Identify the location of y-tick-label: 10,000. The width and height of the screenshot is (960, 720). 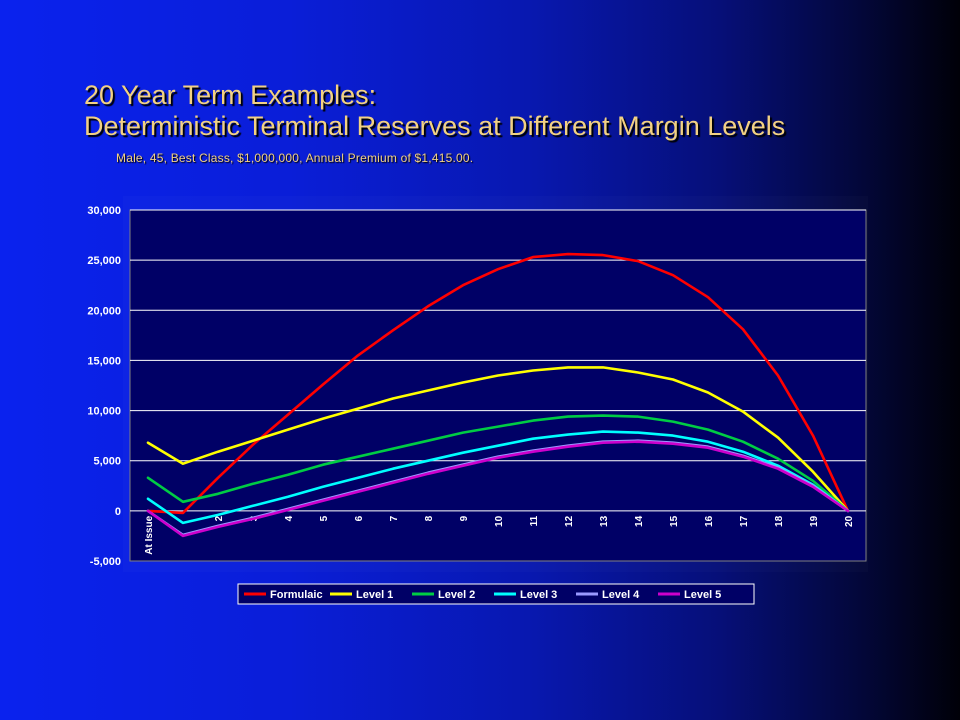
(104, 412).